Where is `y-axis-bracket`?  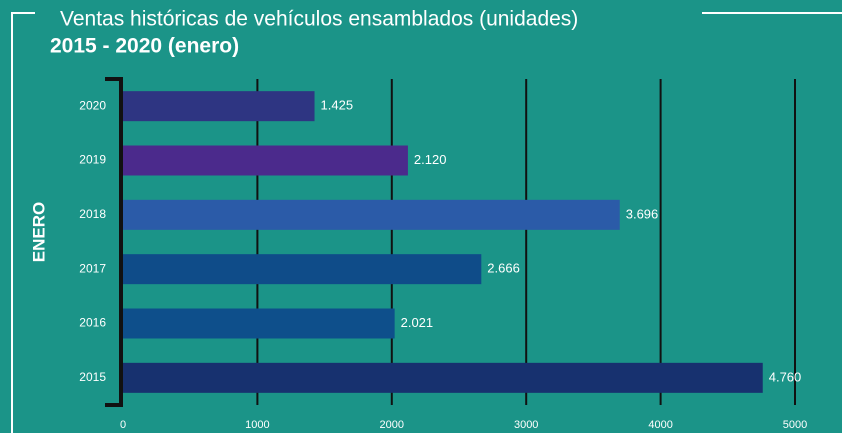 y-axis-bracket is located at coordinates (114, 242).